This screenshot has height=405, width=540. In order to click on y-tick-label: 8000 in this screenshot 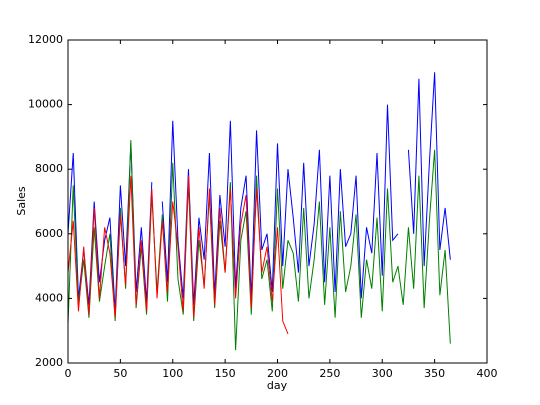, I will do `click(49, 168)`.